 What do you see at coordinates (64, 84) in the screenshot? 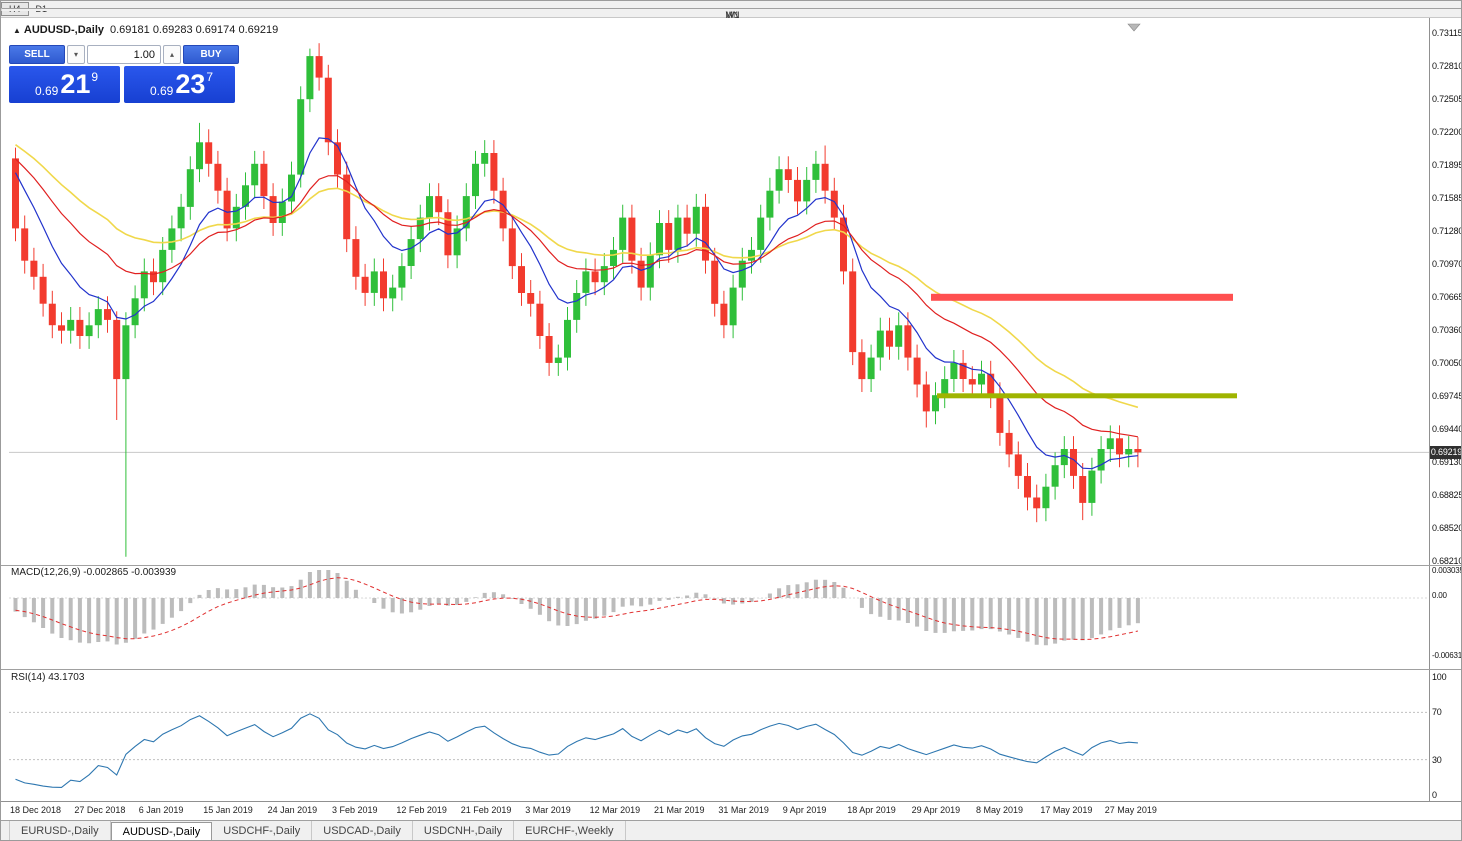
I see `sell-price-box: 0.69 21 9` at bounding box center [64, 84].